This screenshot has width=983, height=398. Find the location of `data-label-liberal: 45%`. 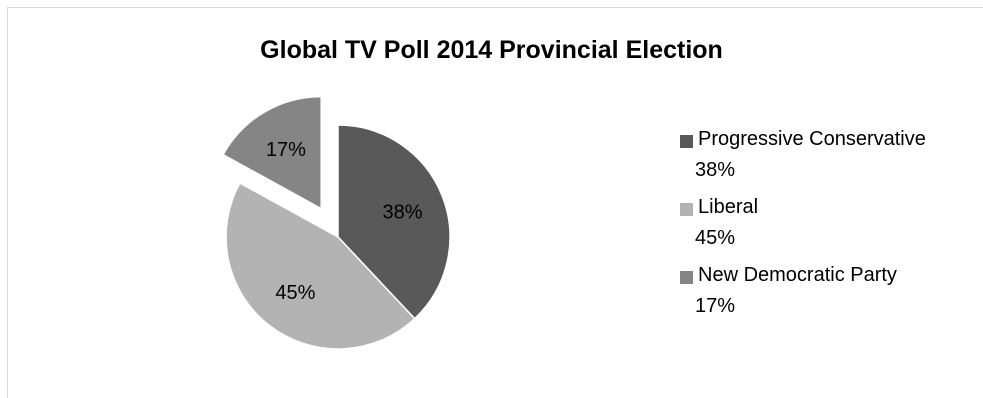

data-label-liberal: 45% is located at coordinates (295, 293).